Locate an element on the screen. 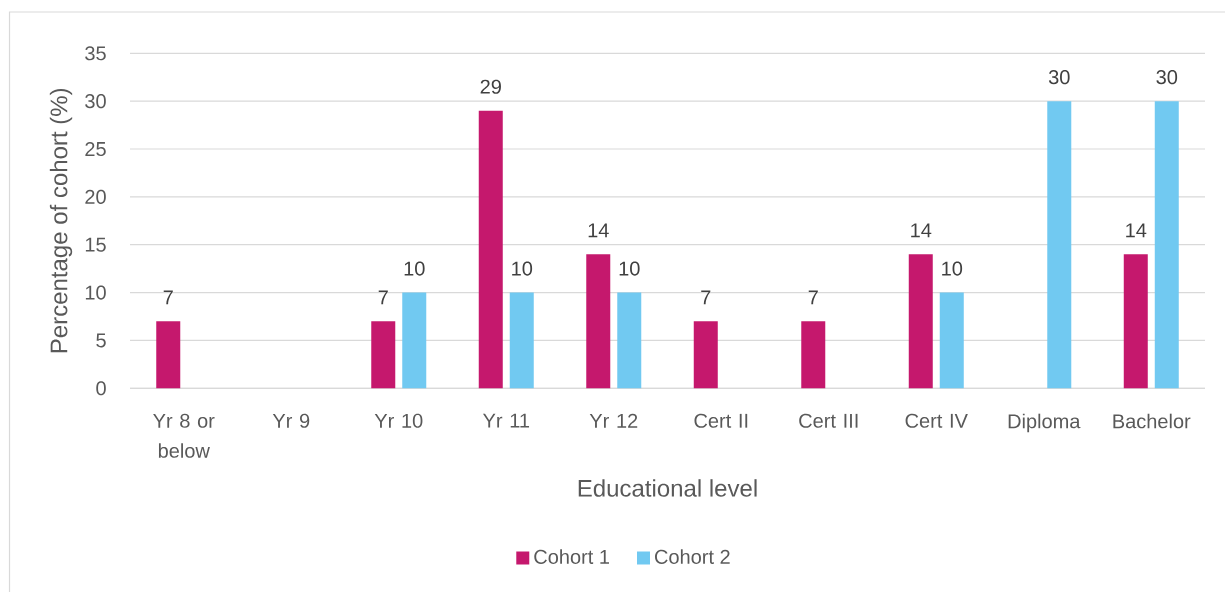 This screenshot has width=1225, height=592. legend-label: Cohort 1 is located at coordinates (571, 556).